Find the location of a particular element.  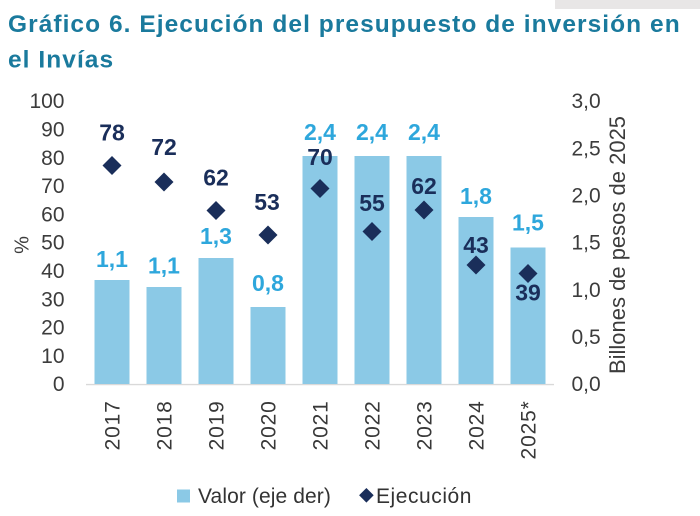

svg-text: 60 is located at coordinates (52, 214).